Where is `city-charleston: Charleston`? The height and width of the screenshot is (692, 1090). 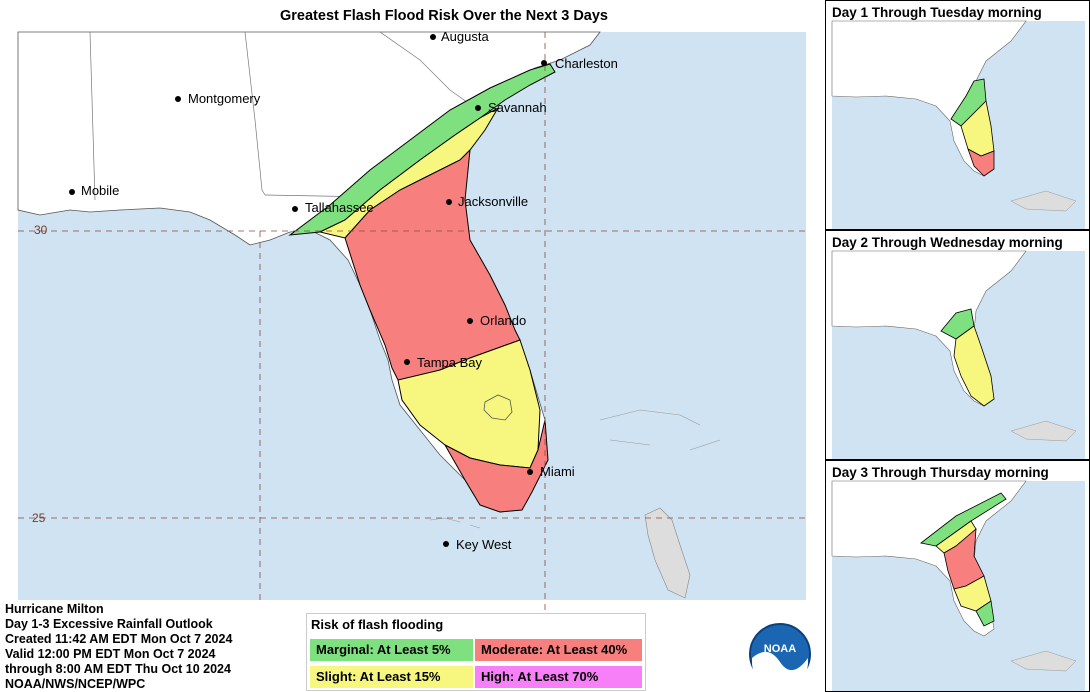 city-charleston: Charleston is located at coordinates (579, 63).